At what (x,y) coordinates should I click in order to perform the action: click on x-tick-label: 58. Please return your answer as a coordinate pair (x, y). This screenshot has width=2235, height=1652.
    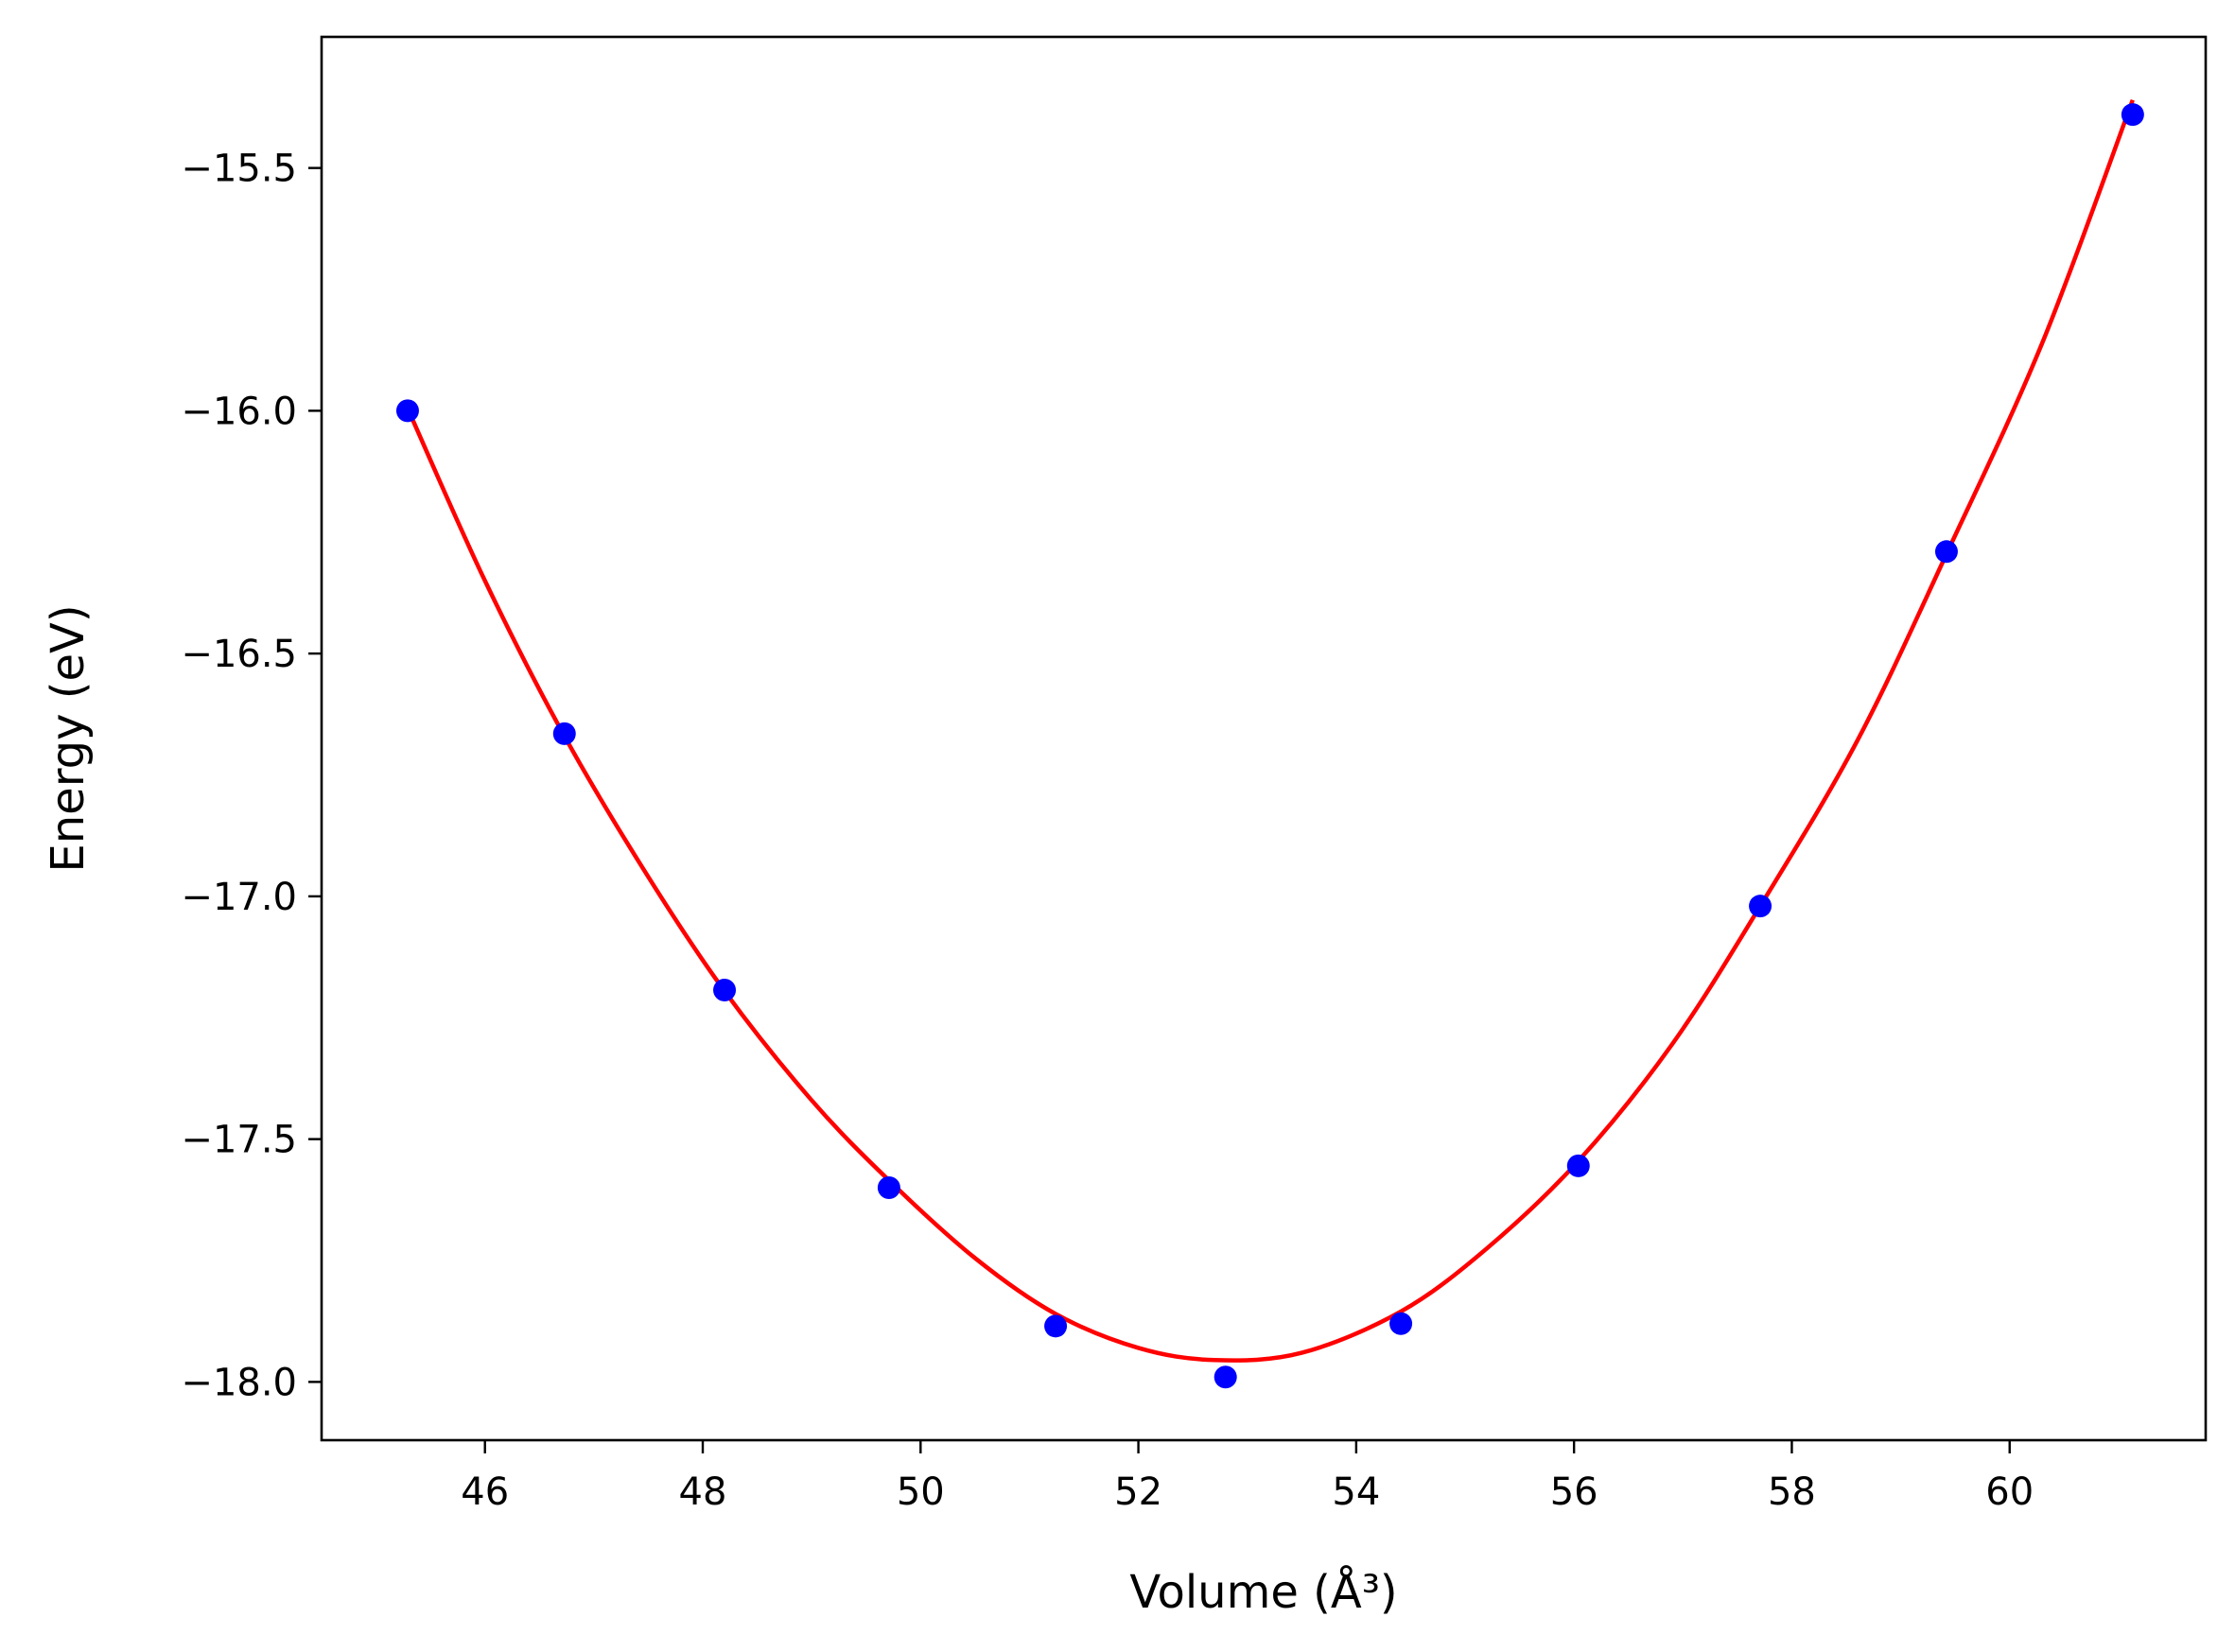
    Looking at the image, I should click on (1792, 1492).